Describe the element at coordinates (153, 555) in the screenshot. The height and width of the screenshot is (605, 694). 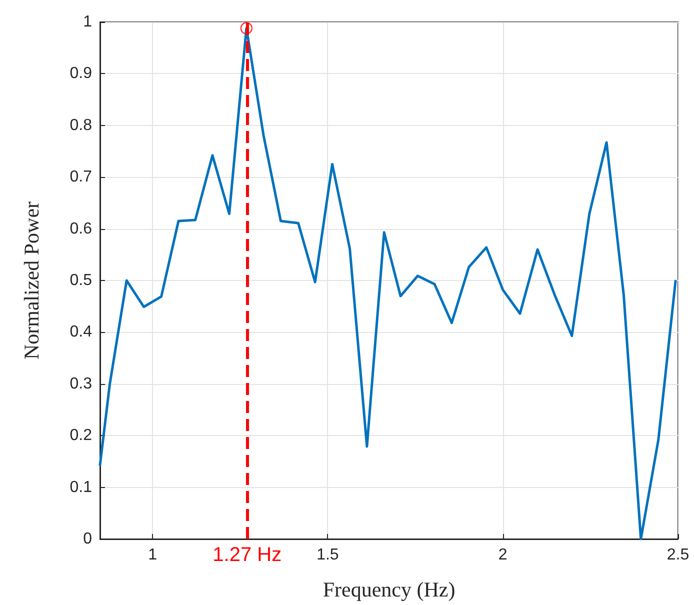
I see `x-tick-label: 1` at that location.